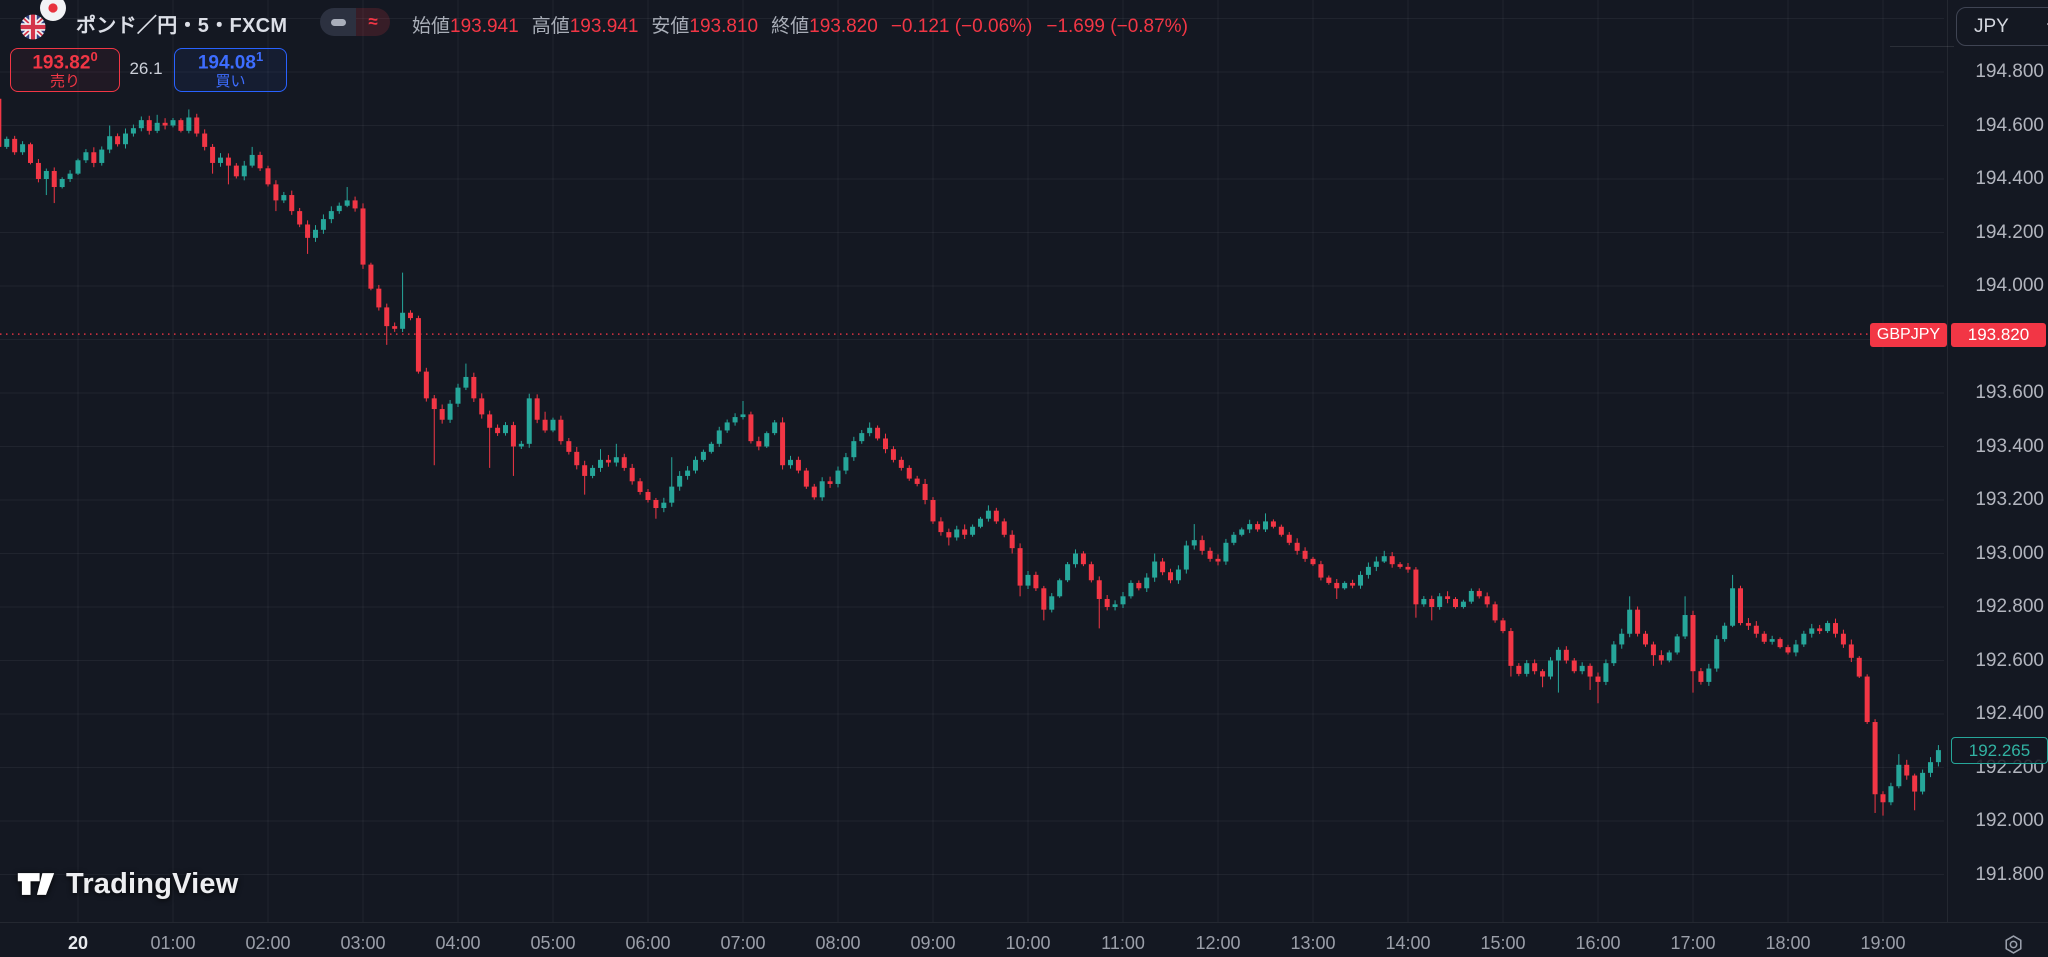 This screenshot has height=957, width=2048. What do you see at coordinates (484, 26) in the screenshot?
I see `open-value: 193.941` at bounding box center [484, 26].